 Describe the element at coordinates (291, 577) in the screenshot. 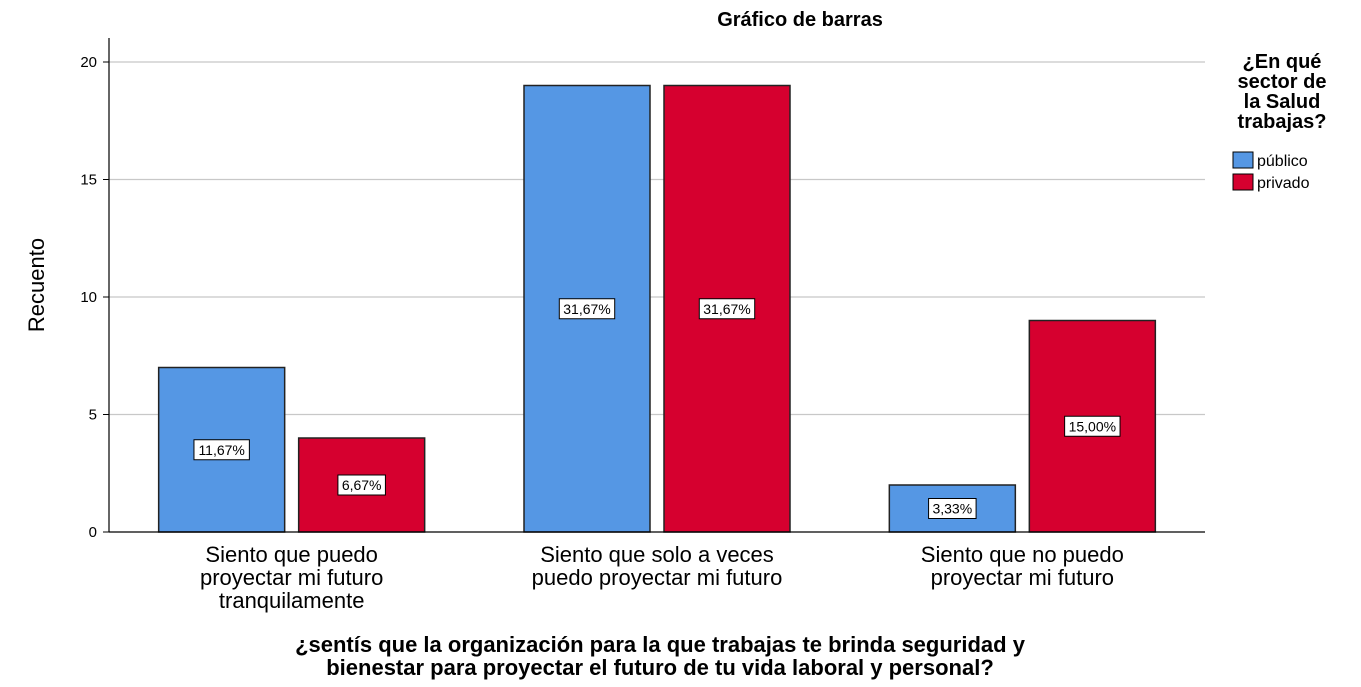

I see `x-tick-label-0-line-2: proyectar mi futuro` at that location.